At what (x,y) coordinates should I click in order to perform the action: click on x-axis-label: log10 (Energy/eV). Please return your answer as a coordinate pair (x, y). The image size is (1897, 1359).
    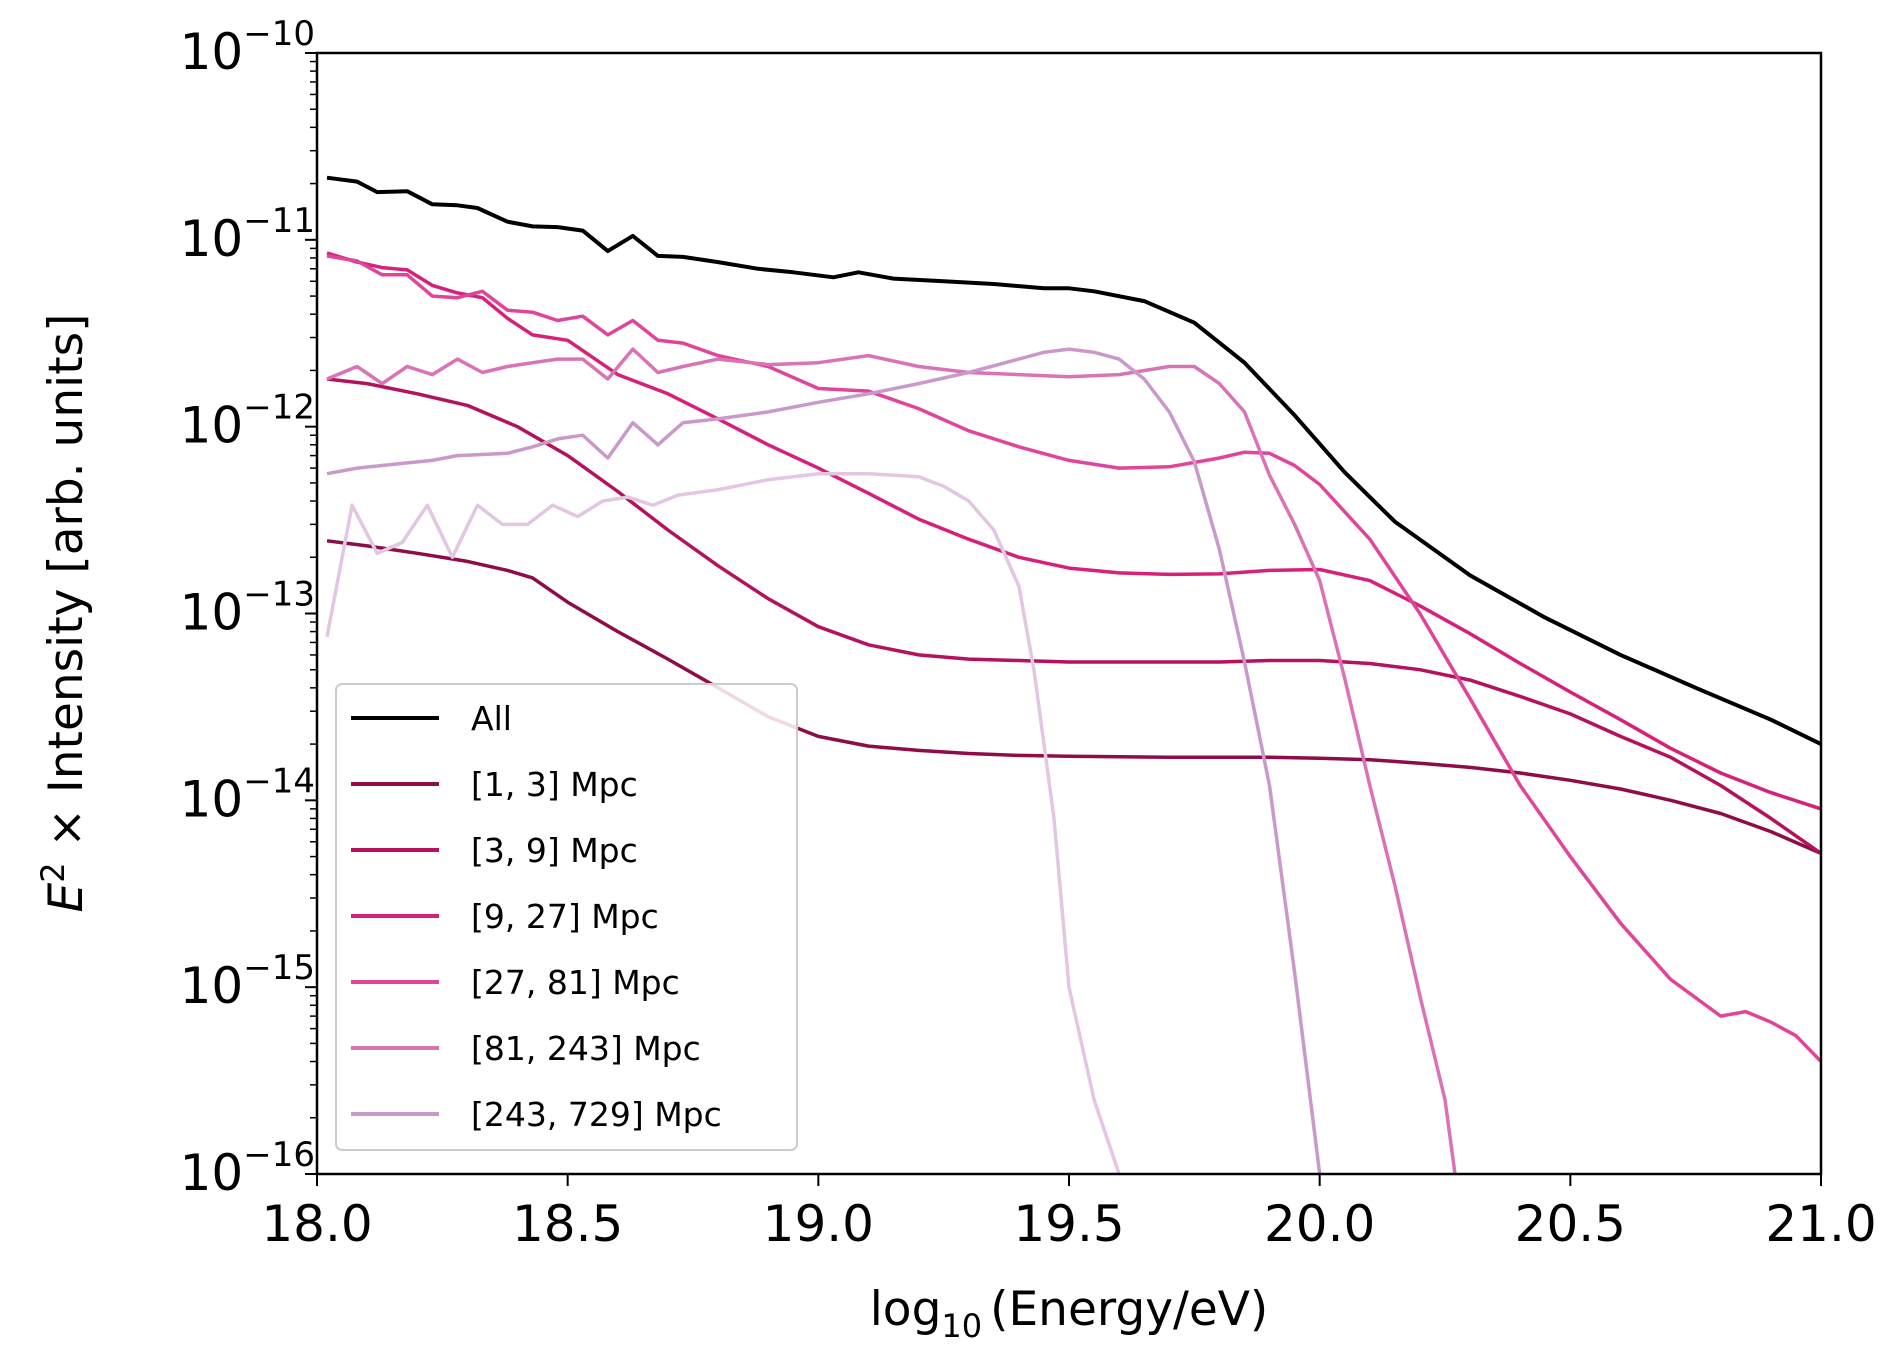
    Looking at the image, I should click on (1069, 1313).